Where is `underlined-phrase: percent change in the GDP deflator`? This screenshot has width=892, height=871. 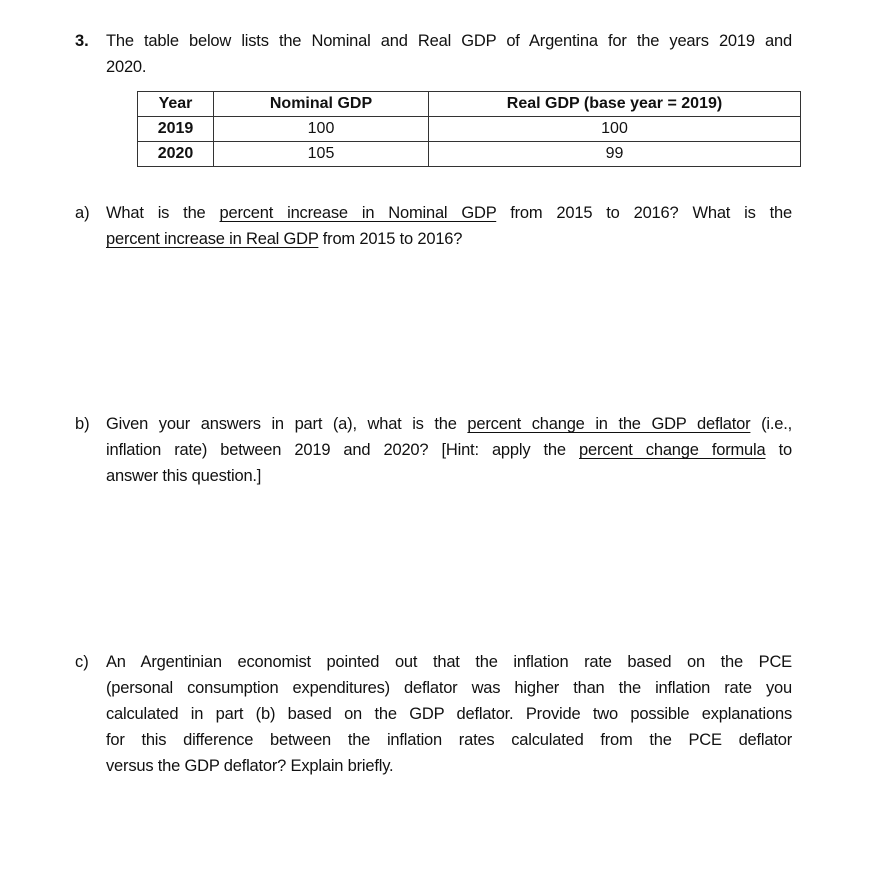
underlined-phrase: percent change in the GDP deflator is located at coordinates (609, 424).